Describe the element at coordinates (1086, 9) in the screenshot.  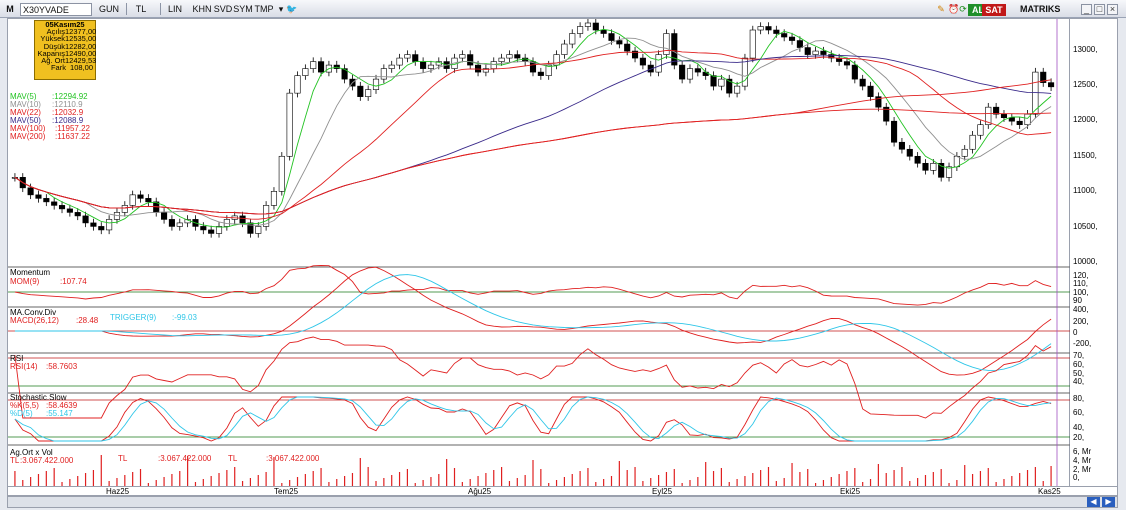
I see `minimize-icon: _` at that location.